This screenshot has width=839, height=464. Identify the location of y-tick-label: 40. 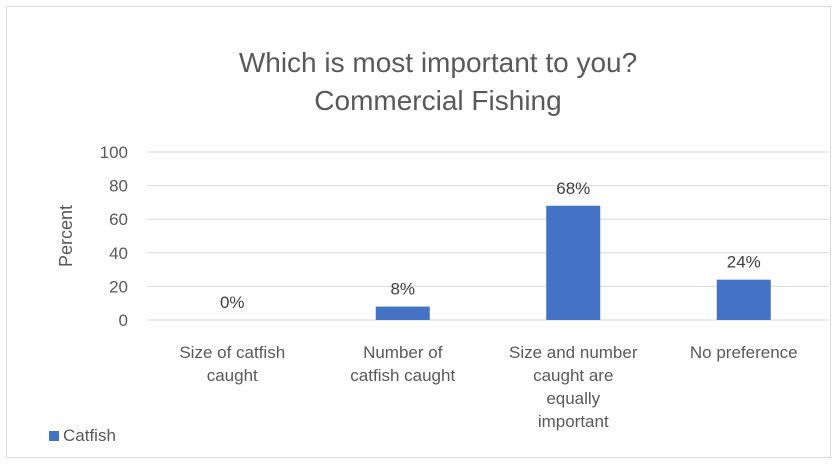
(118, 253).